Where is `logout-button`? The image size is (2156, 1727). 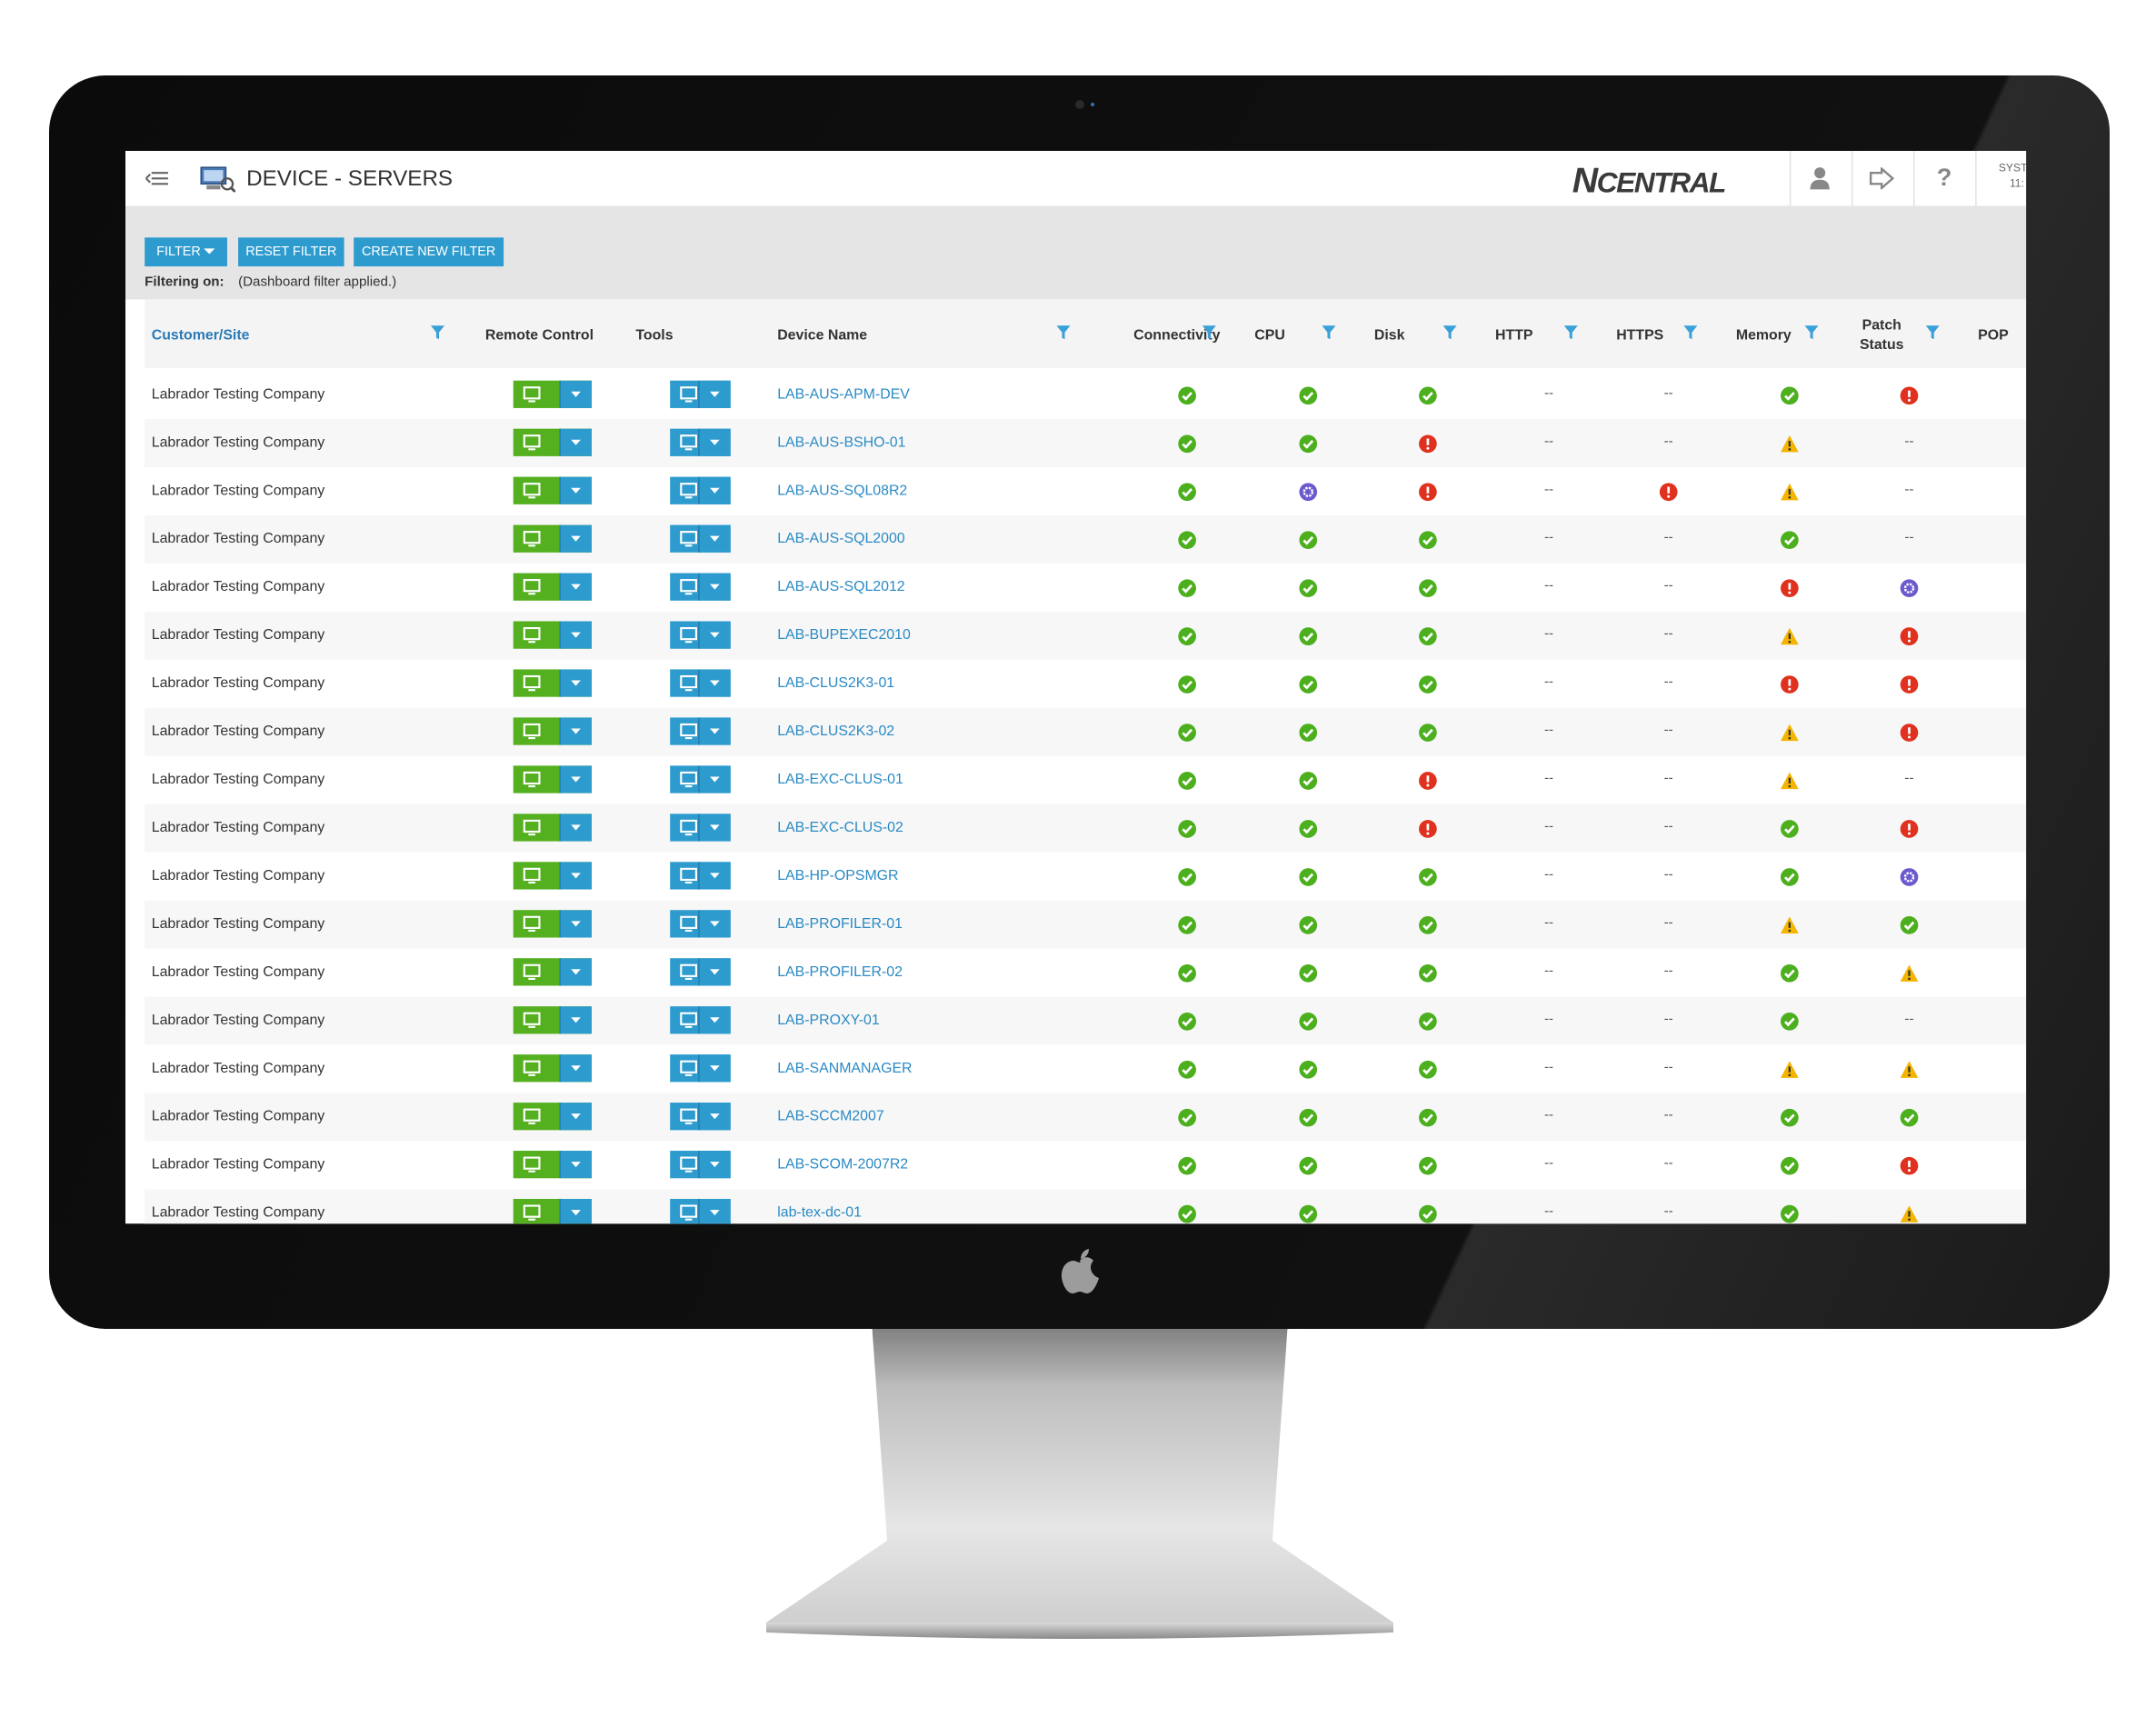
logout-button is located at coordinates (1883, 178).